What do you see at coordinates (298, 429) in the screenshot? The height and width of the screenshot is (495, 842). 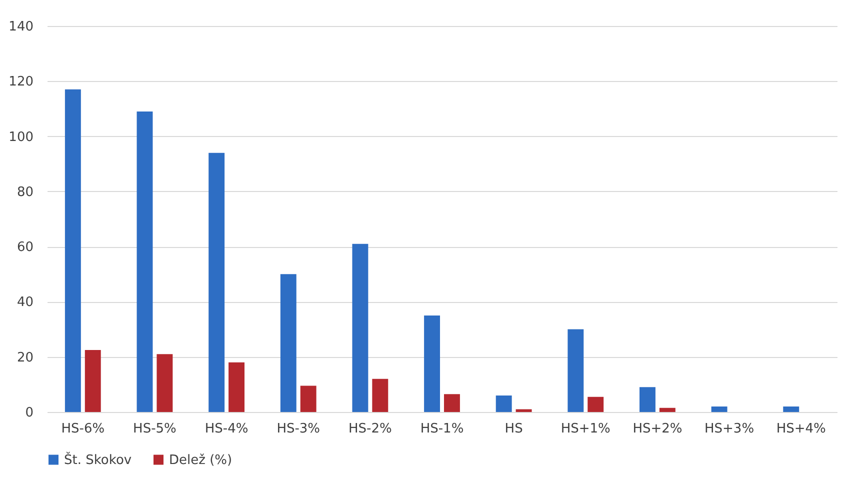 I see `x-tick-label: HS-3%` at bounding box center [298, 429].